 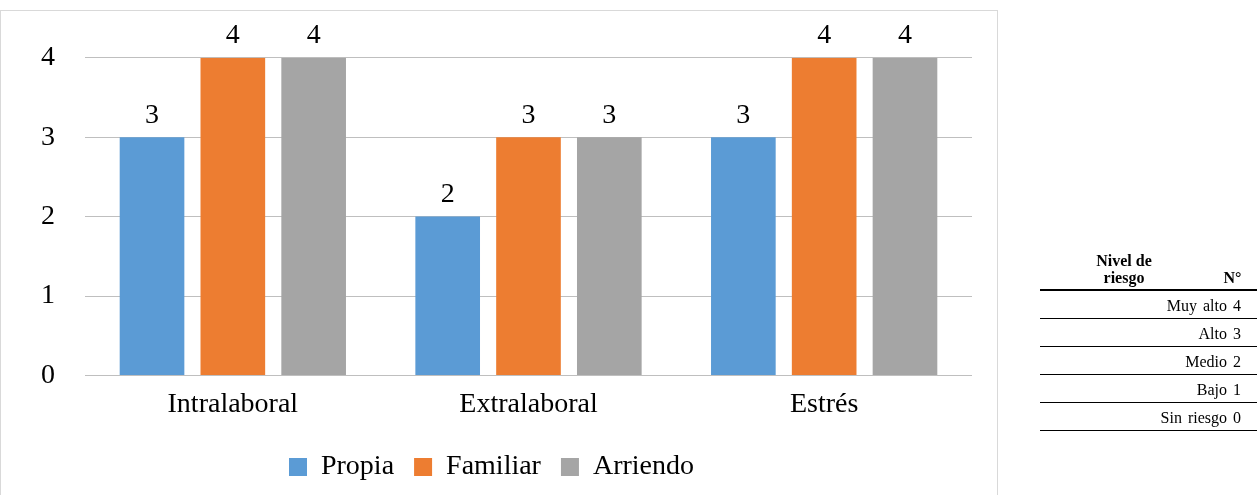 What do you see at coordinates (357, 465) in the screenshot?
I see `legend-label: Propia` at bounding box center [357, 465].